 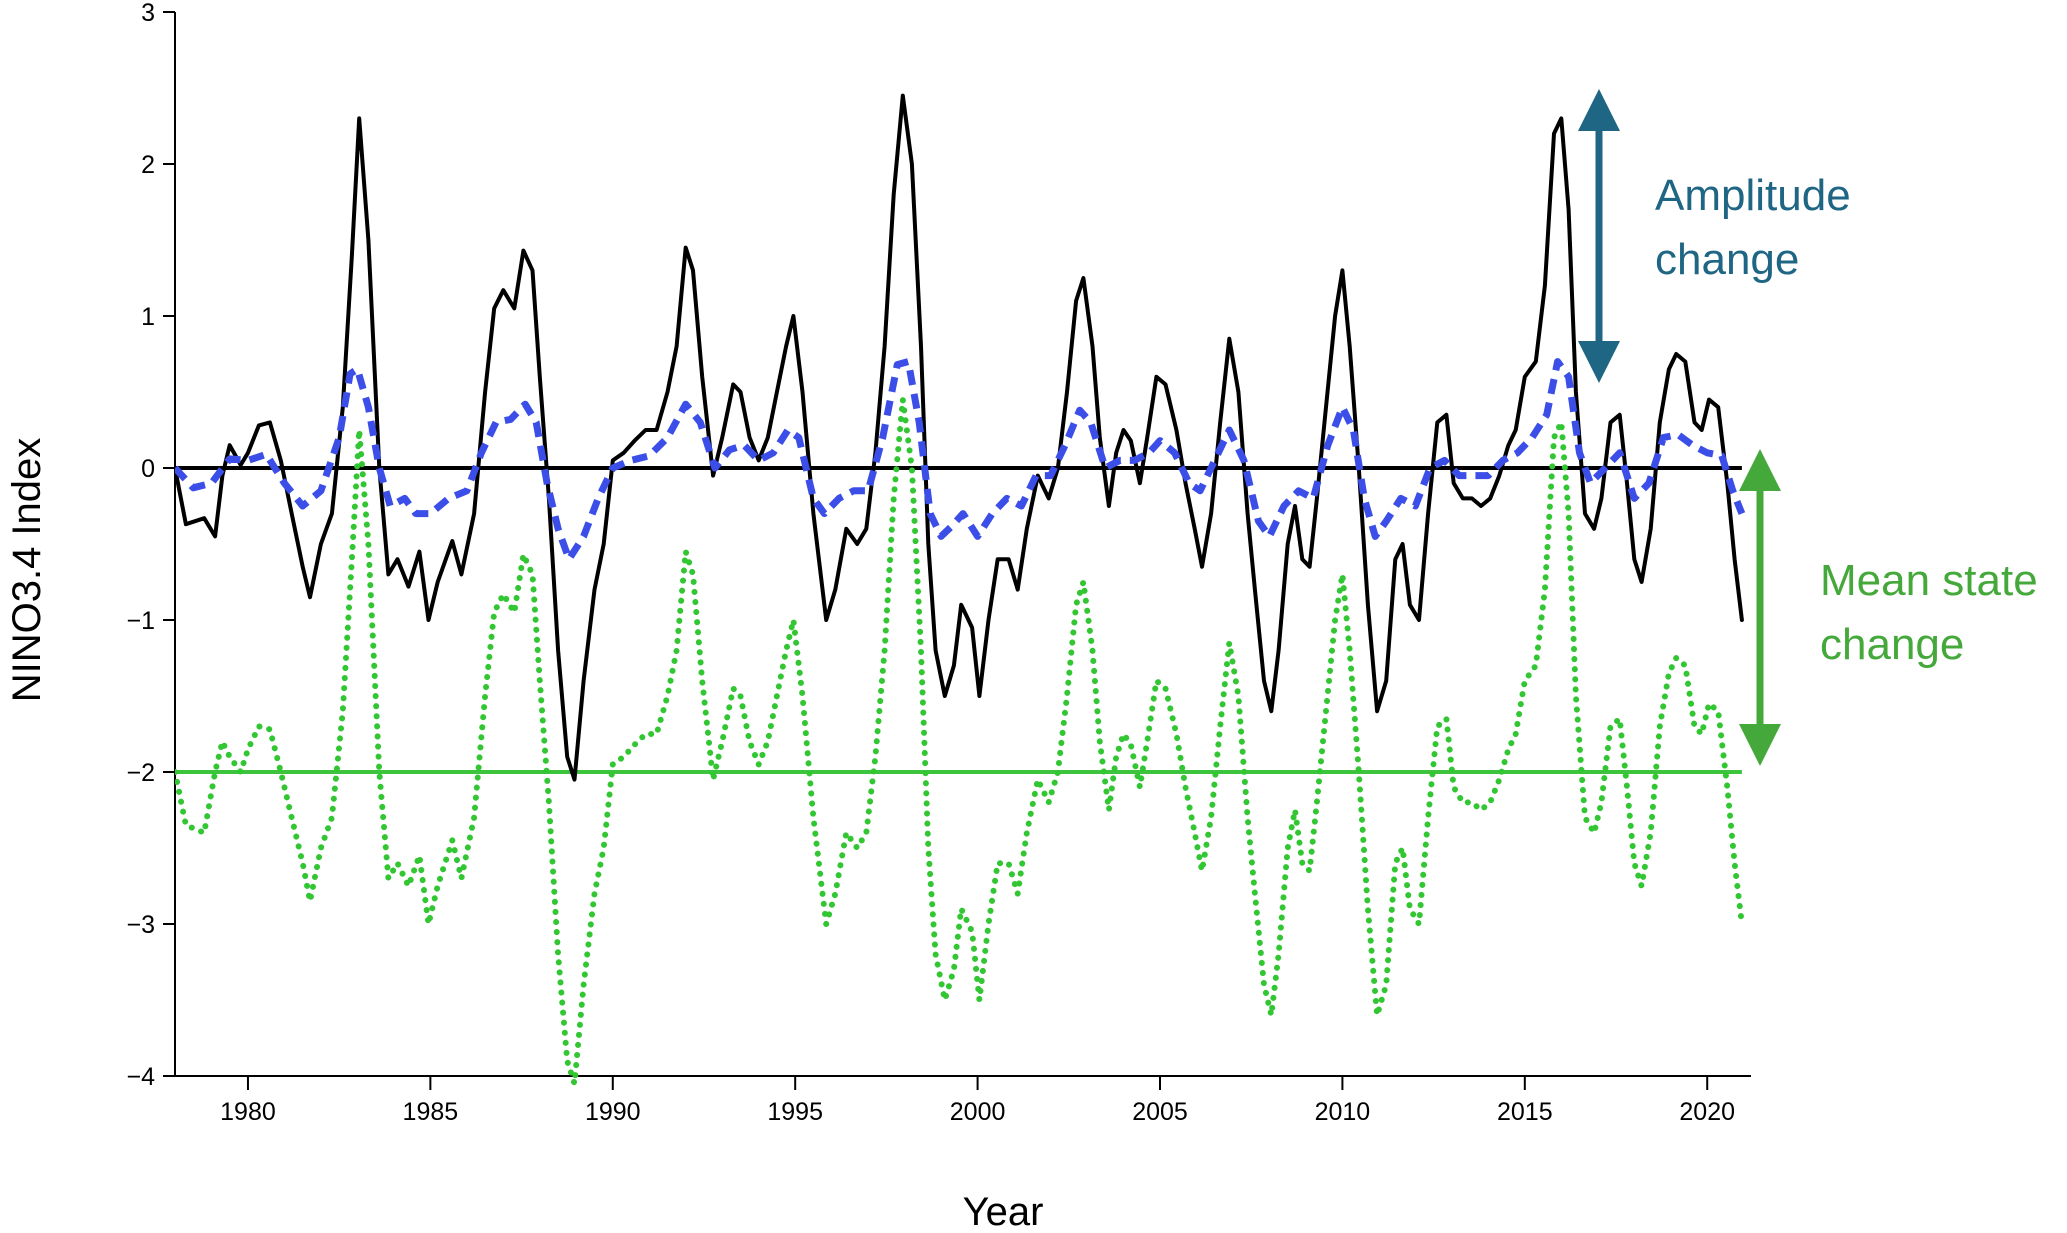 I want to click on mean-state-change-annotation: Mean state change, so click(x=1894, y=607).